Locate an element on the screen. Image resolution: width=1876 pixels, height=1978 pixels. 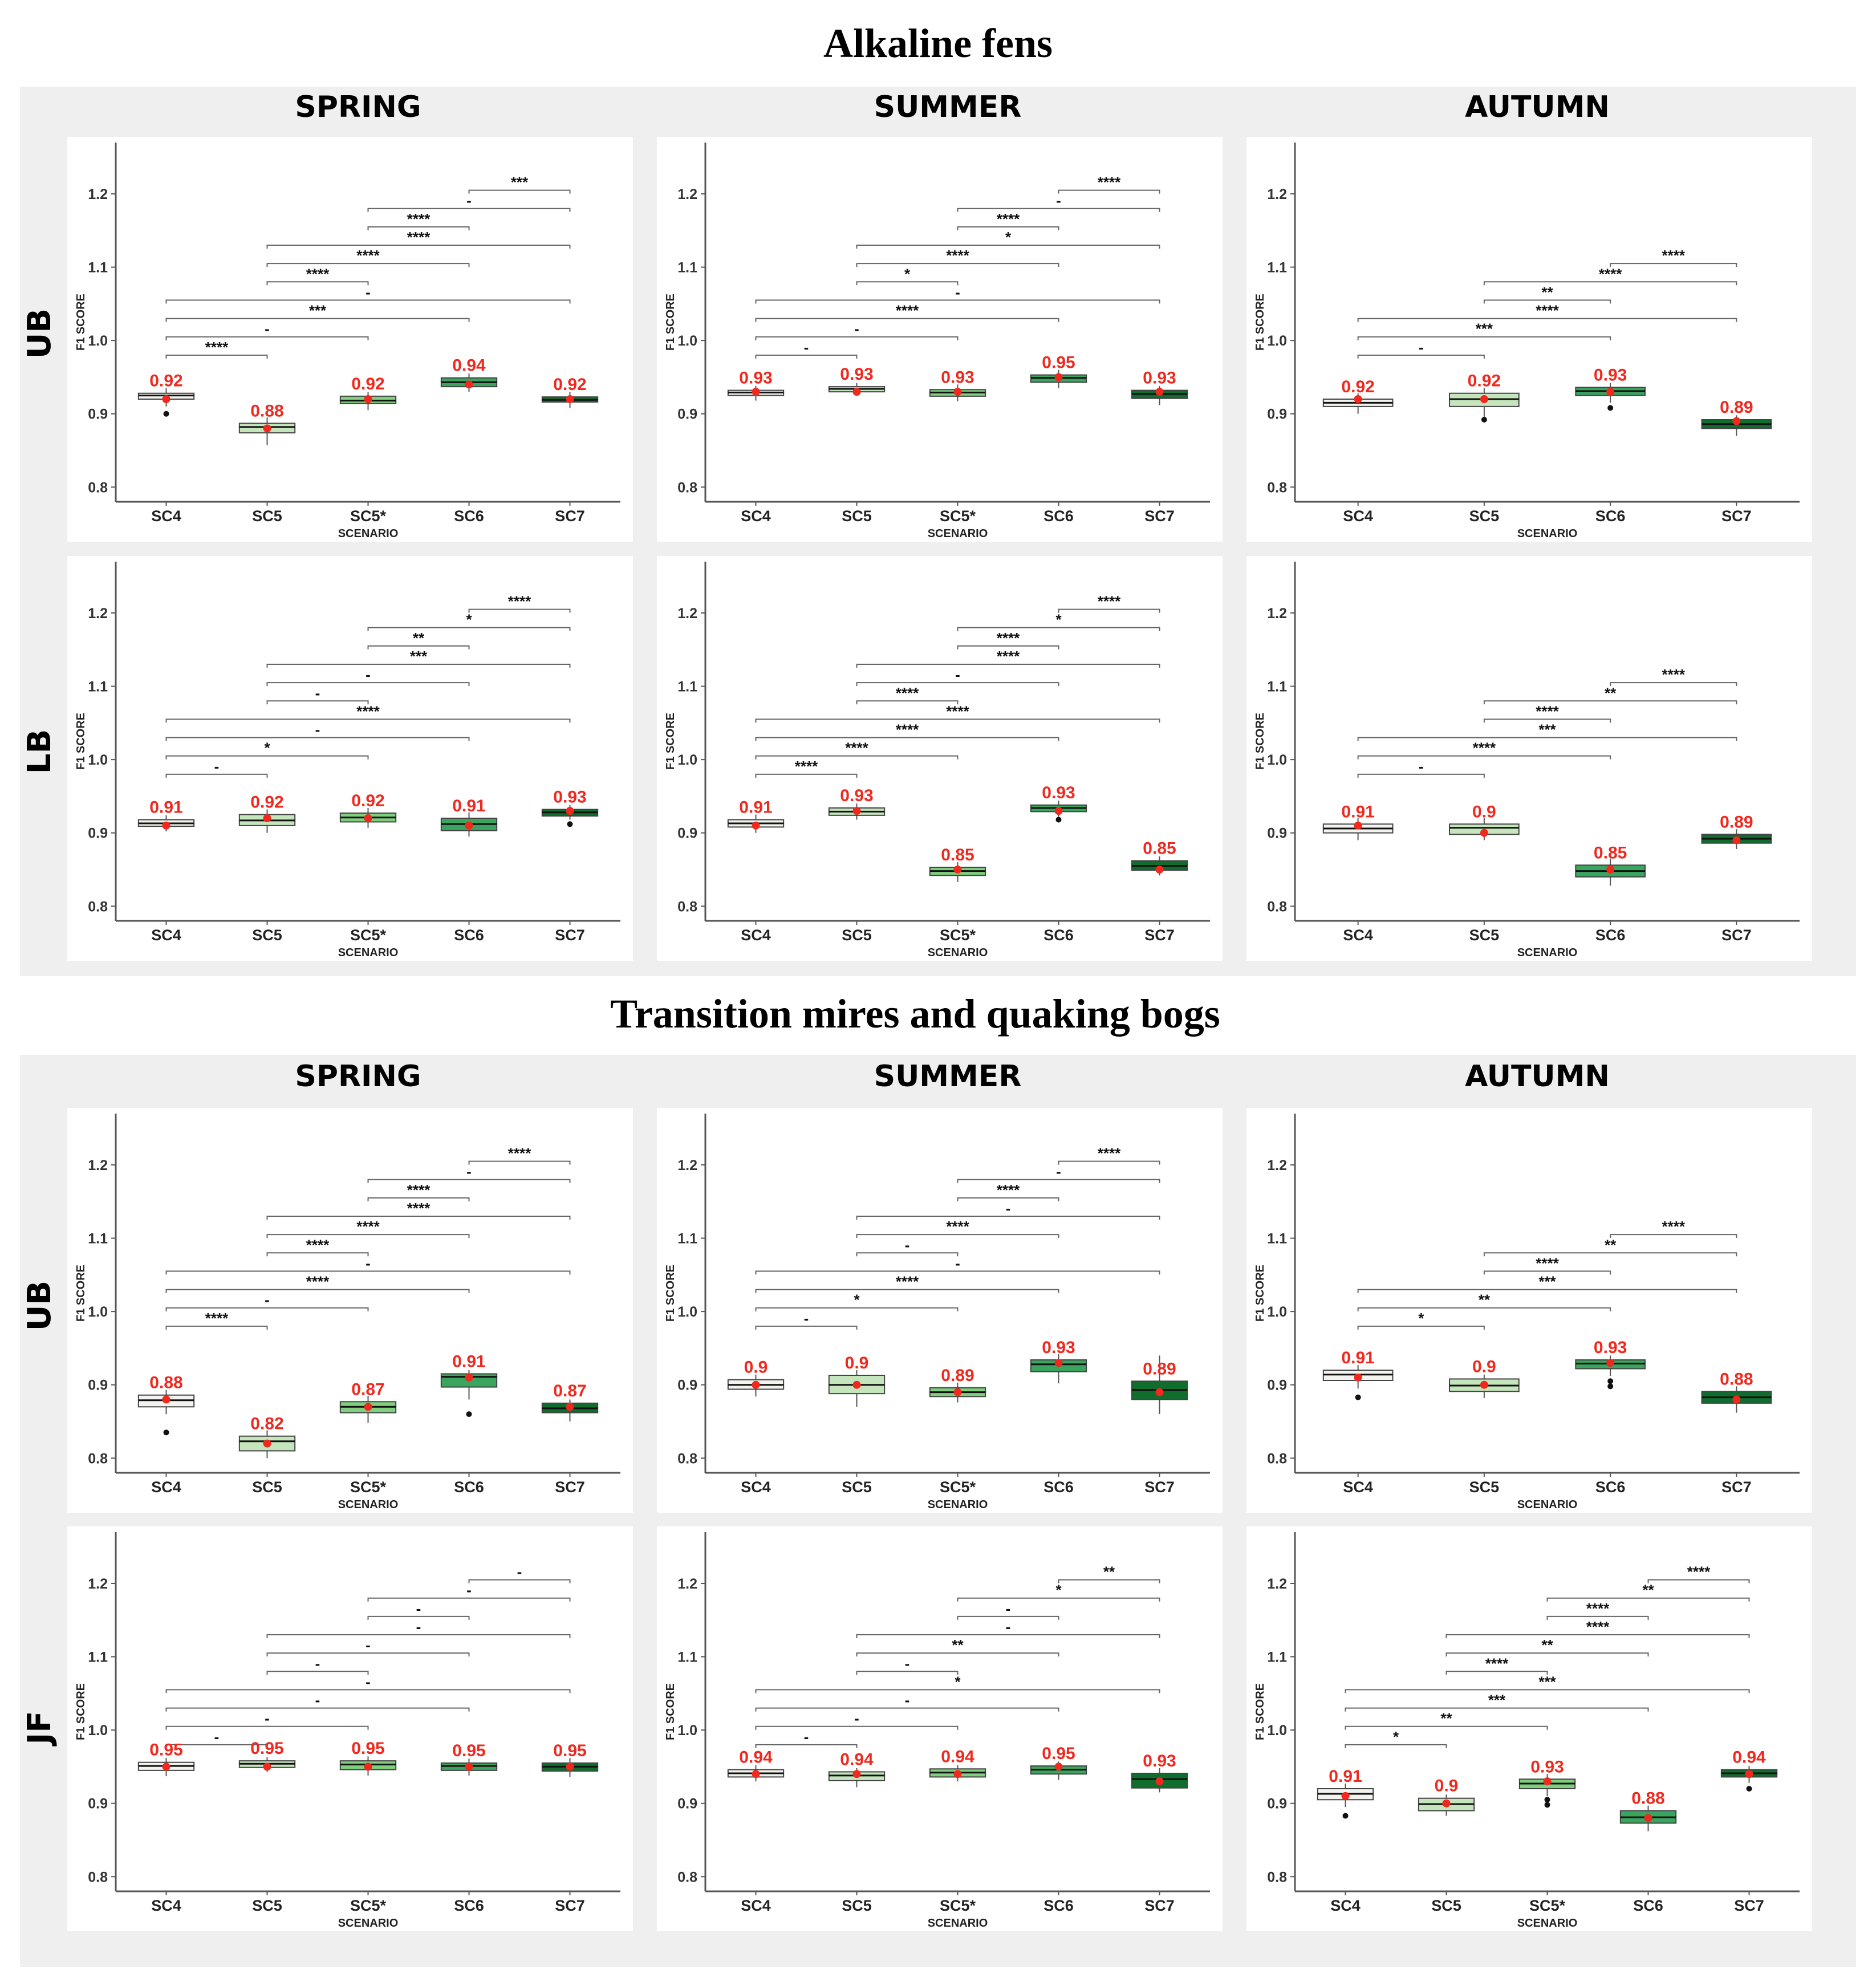
mean-value-label: 0.85 is located at coordinates (958, 855).